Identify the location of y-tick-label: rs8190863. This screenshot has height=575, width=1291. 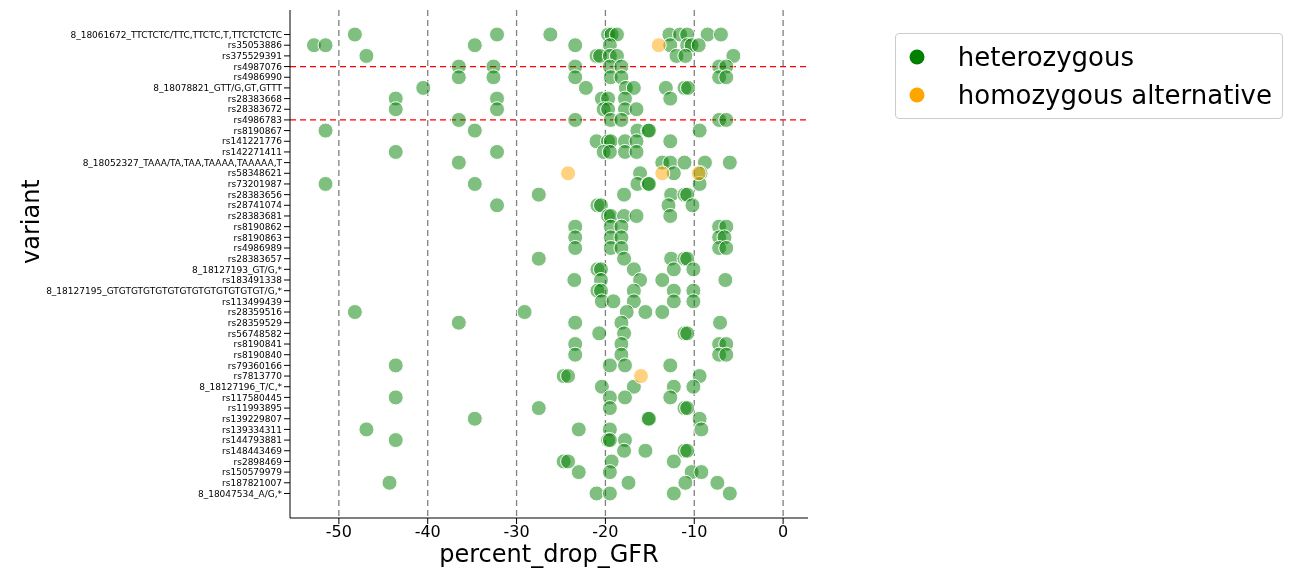
(257, 237).